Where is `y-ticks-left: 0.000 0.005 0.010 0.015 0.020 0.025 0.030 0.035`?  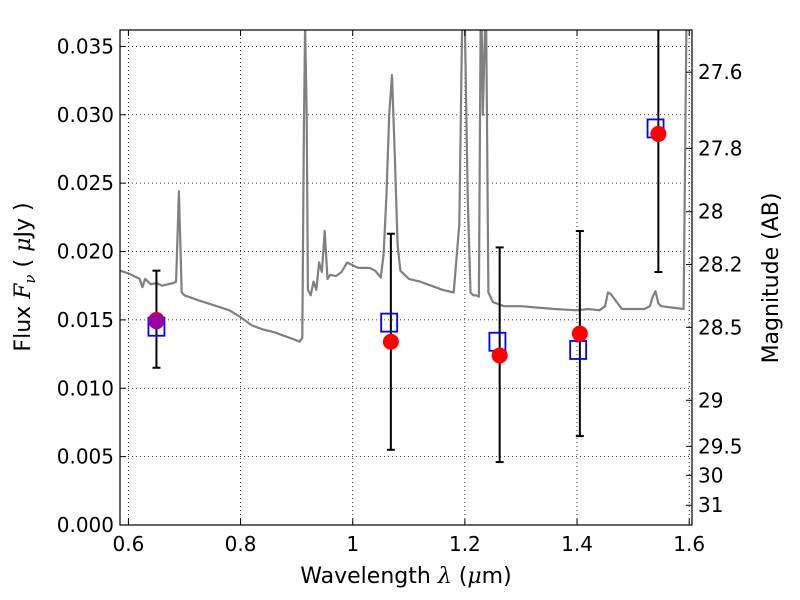 y-ticks-left: 0.000 0.005 0.010 0.015 0.020 0.025 0.030 0.035 is located at coordinates (91, 285).